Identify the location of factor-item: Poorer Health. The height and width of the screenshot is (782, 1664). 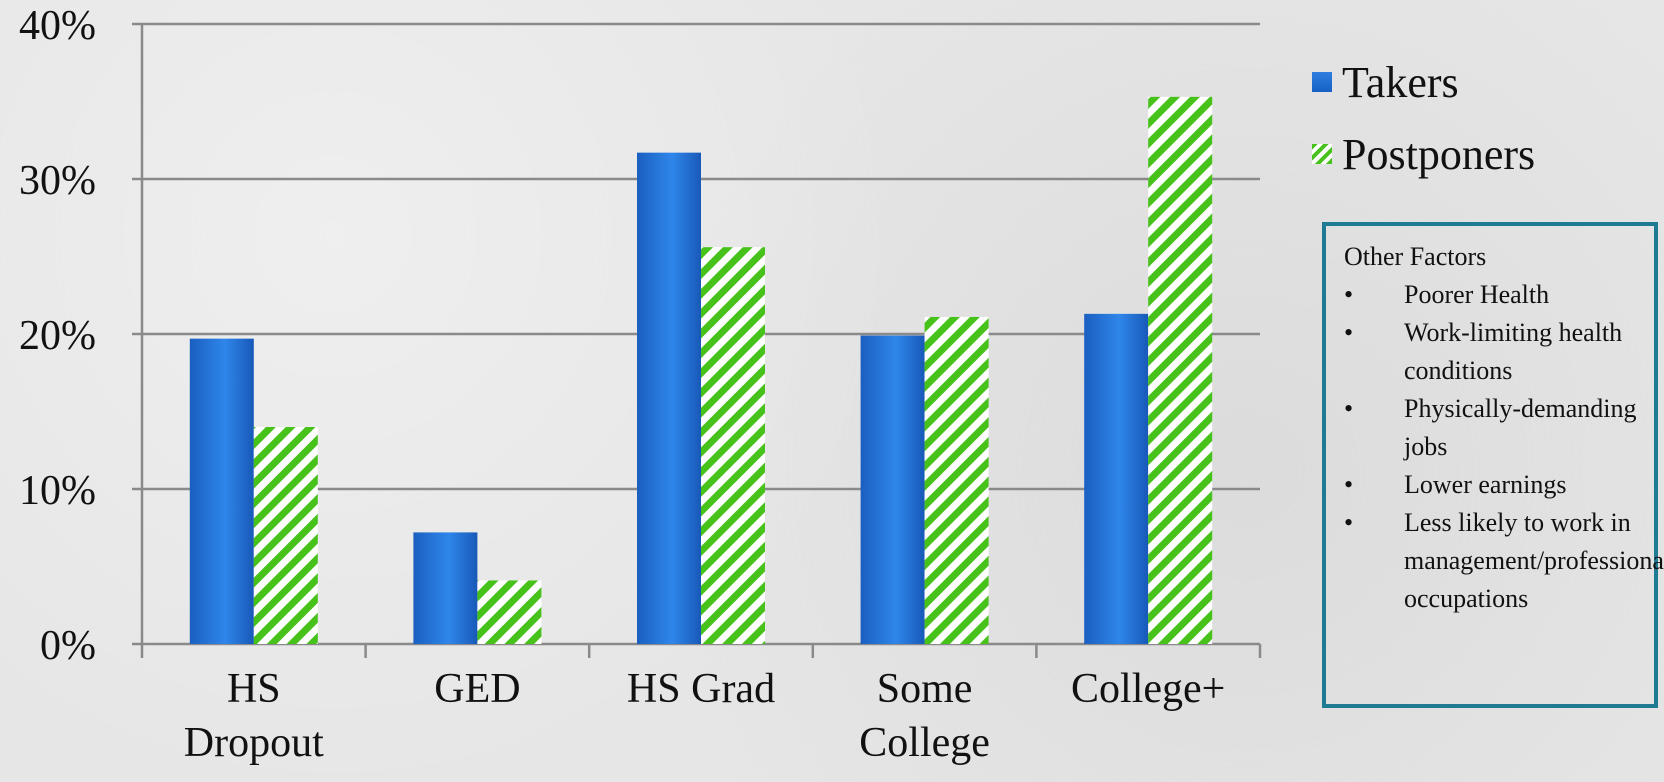
(1494, 295).